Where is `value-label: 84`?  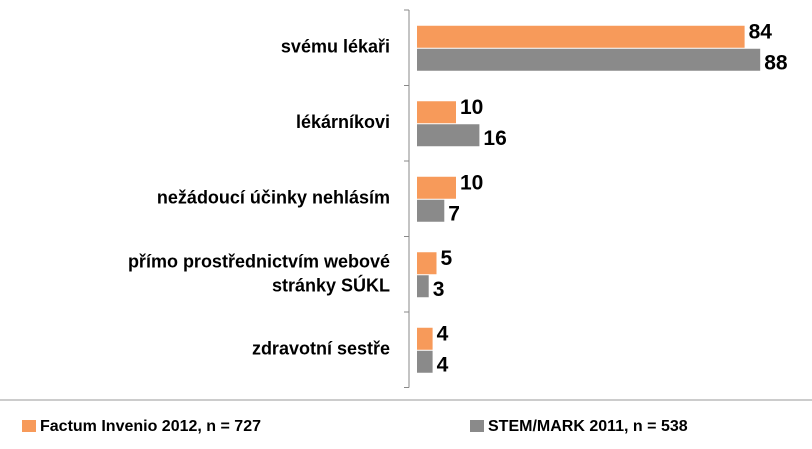 value-label: 84 is located at coordinates (761, 31).